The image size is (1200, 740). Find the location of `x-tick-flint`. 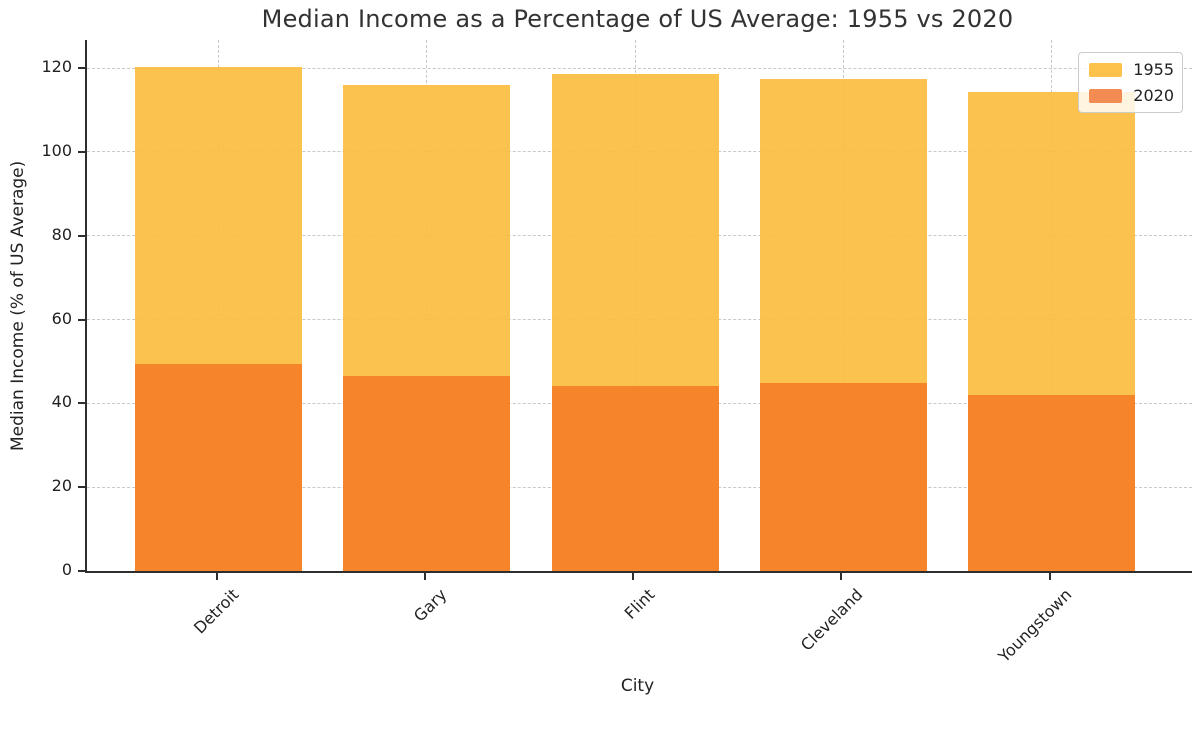

x-tick-flint is located at coordinates (633, 576).